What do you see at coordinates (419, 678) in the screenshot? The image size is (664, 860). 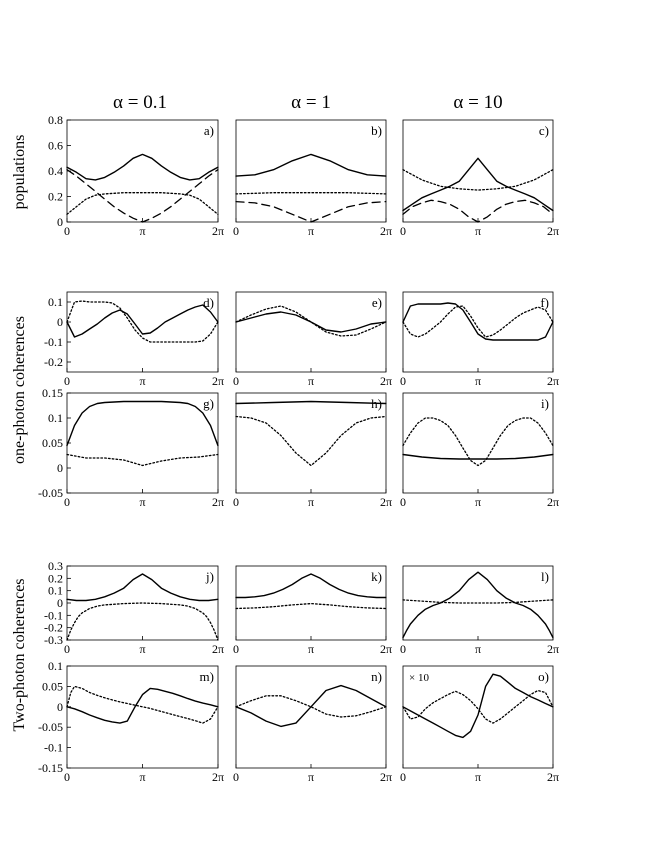 I see `scale-annotation: × 10` at bounding box center [419, 678].